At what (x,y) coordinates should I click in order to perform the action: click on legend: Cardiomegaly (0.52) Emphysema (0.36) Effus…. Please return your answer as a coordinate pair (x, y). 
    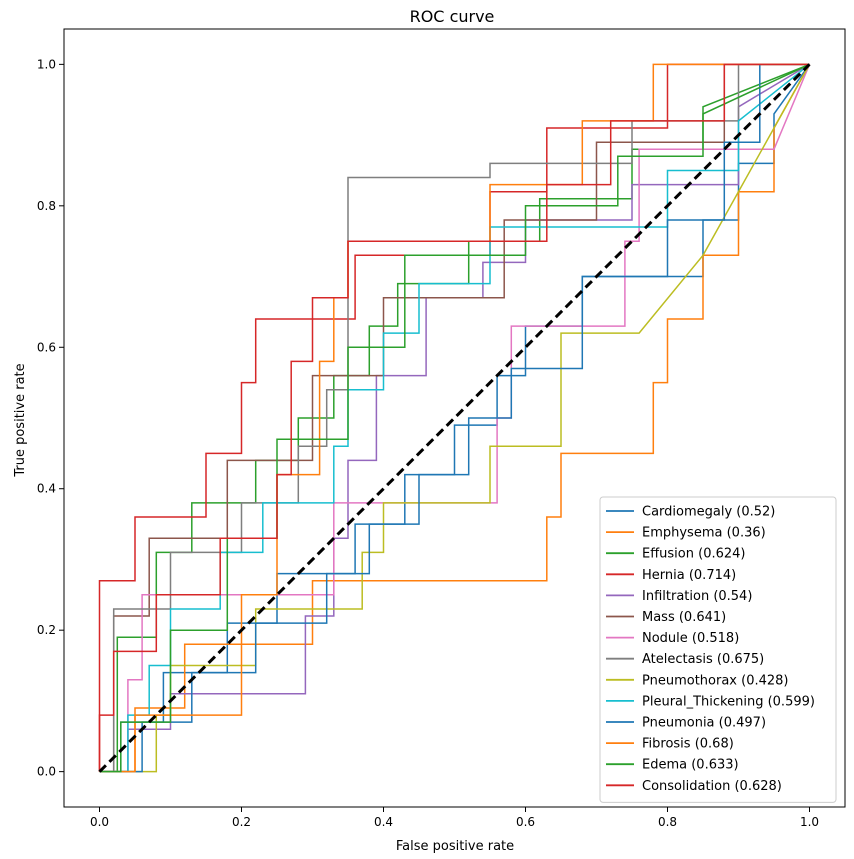
    Looking at the image, I should click on (718, 649).